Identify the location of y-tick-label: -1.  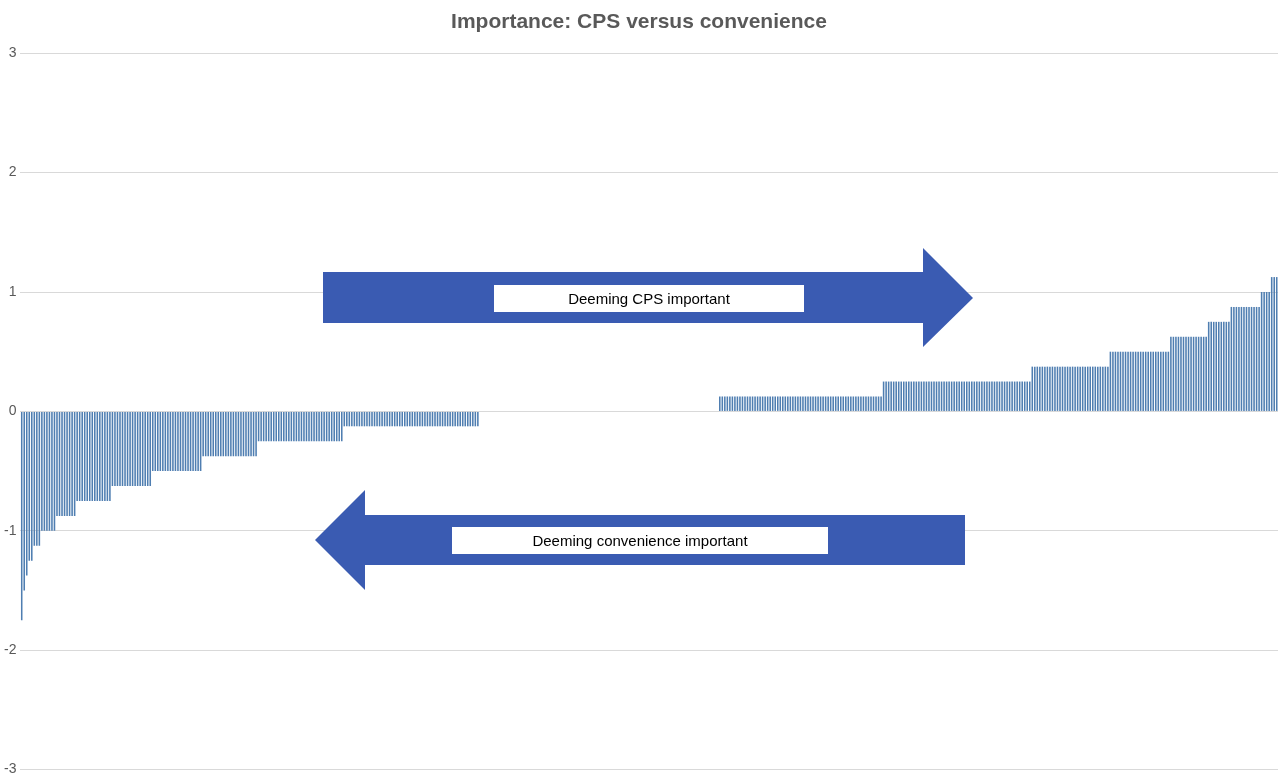
(10, 529).